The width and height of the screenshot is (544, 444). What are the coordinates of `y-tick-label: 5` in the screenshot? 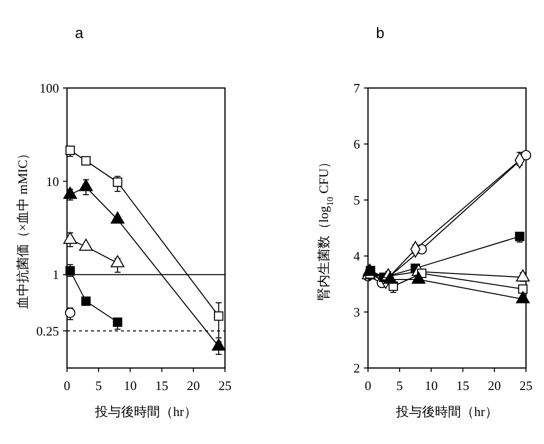 It's located at (357, 200).